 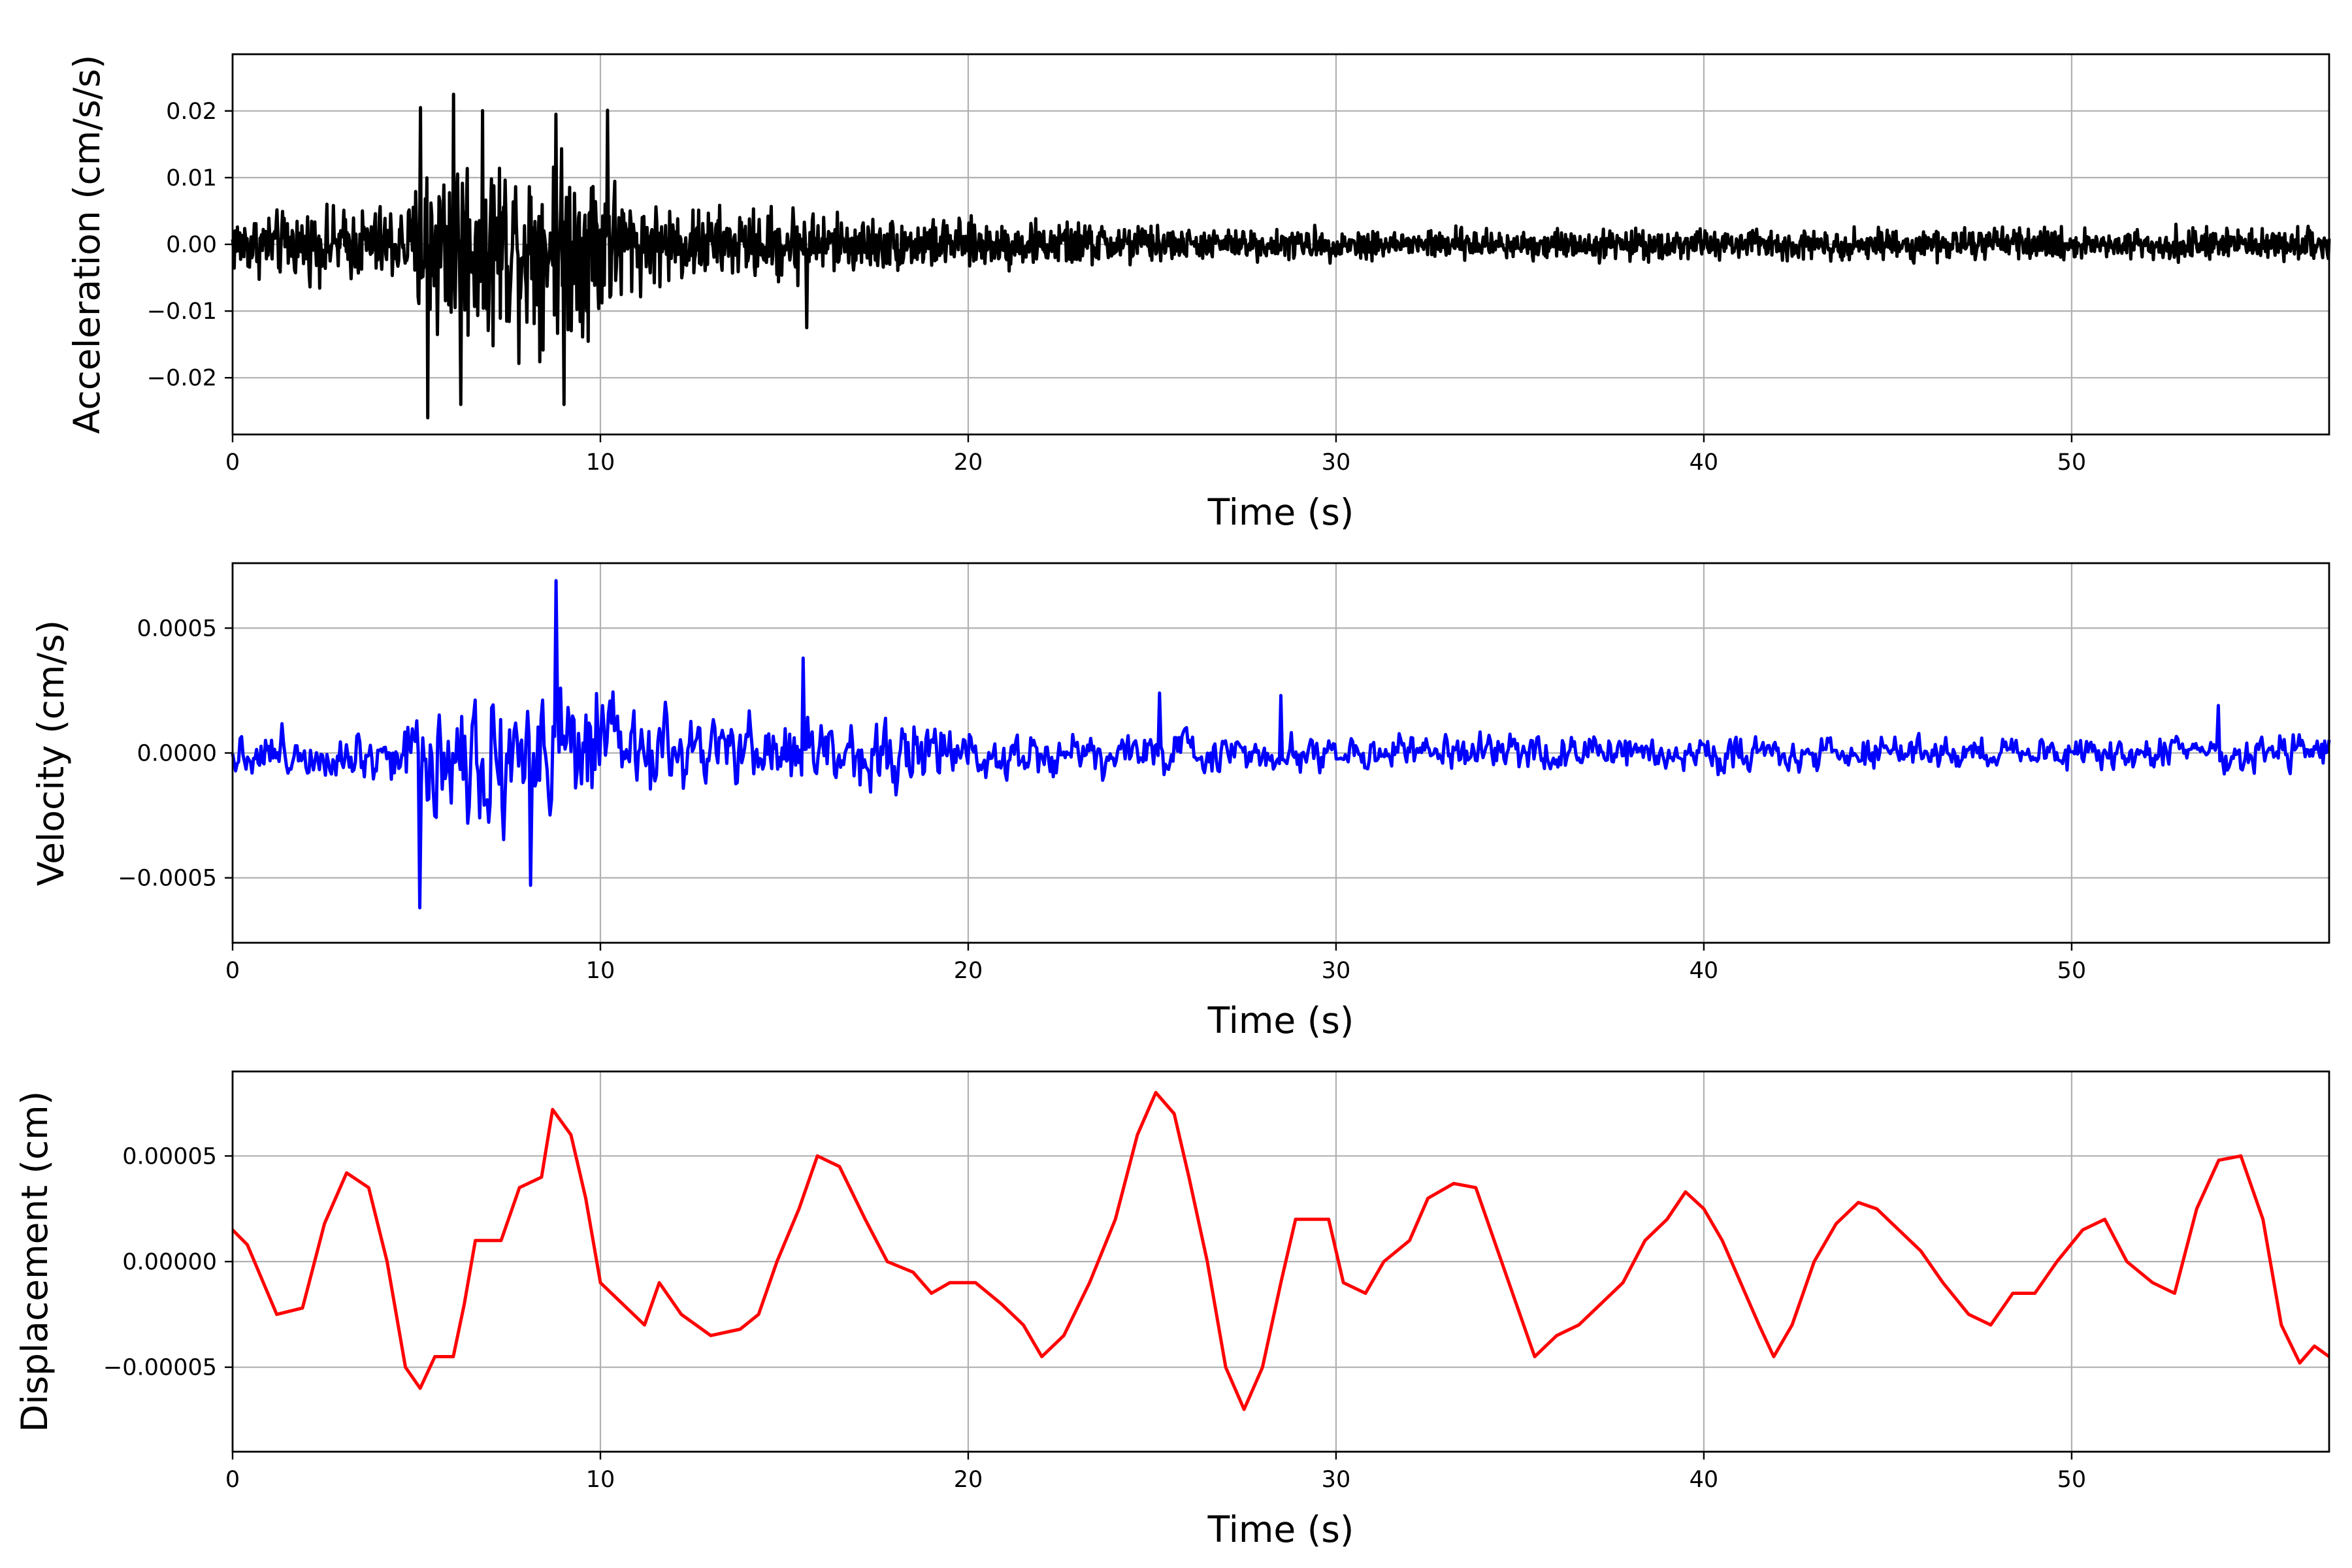 I want to click on y-tick-label: −0.02, so click(x=182, y=378).